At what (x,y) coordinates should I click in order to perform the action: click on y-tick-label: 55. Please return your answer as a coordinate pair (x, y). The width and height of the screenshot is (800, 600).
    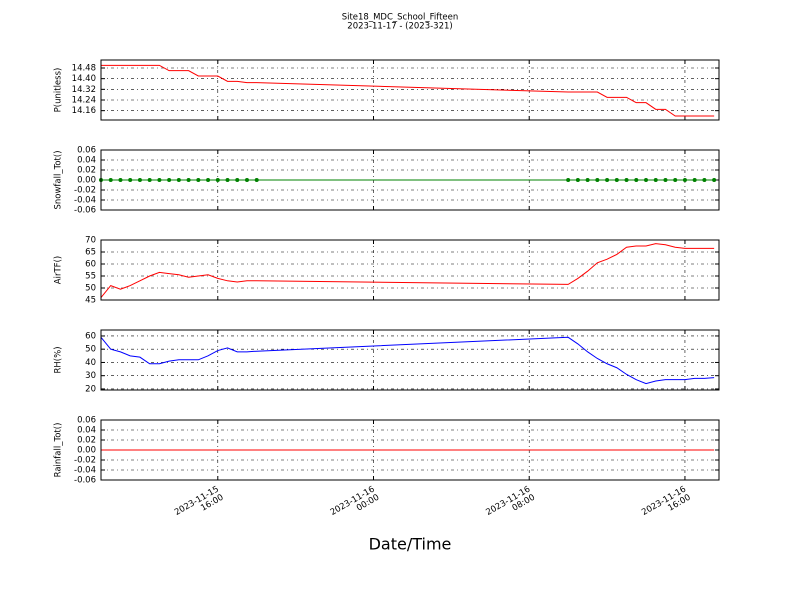
    Looking at the image, I should click on (90, 277).